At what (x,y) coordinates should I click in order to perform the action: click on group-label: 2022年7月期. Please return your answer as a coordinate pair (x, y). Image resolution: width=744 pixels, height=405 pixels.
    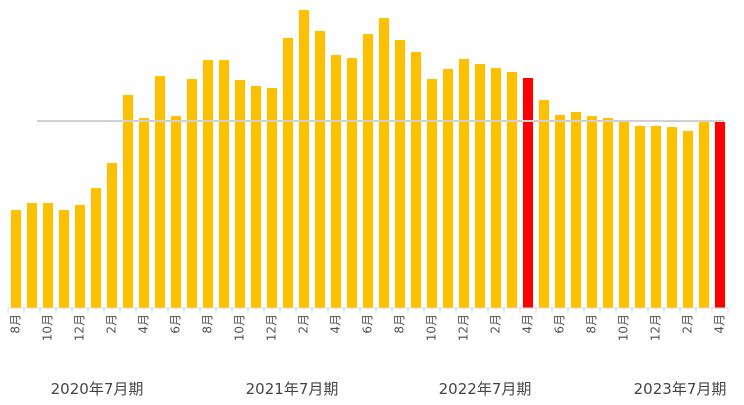
    Looking at the image, I should click on (485, 389).